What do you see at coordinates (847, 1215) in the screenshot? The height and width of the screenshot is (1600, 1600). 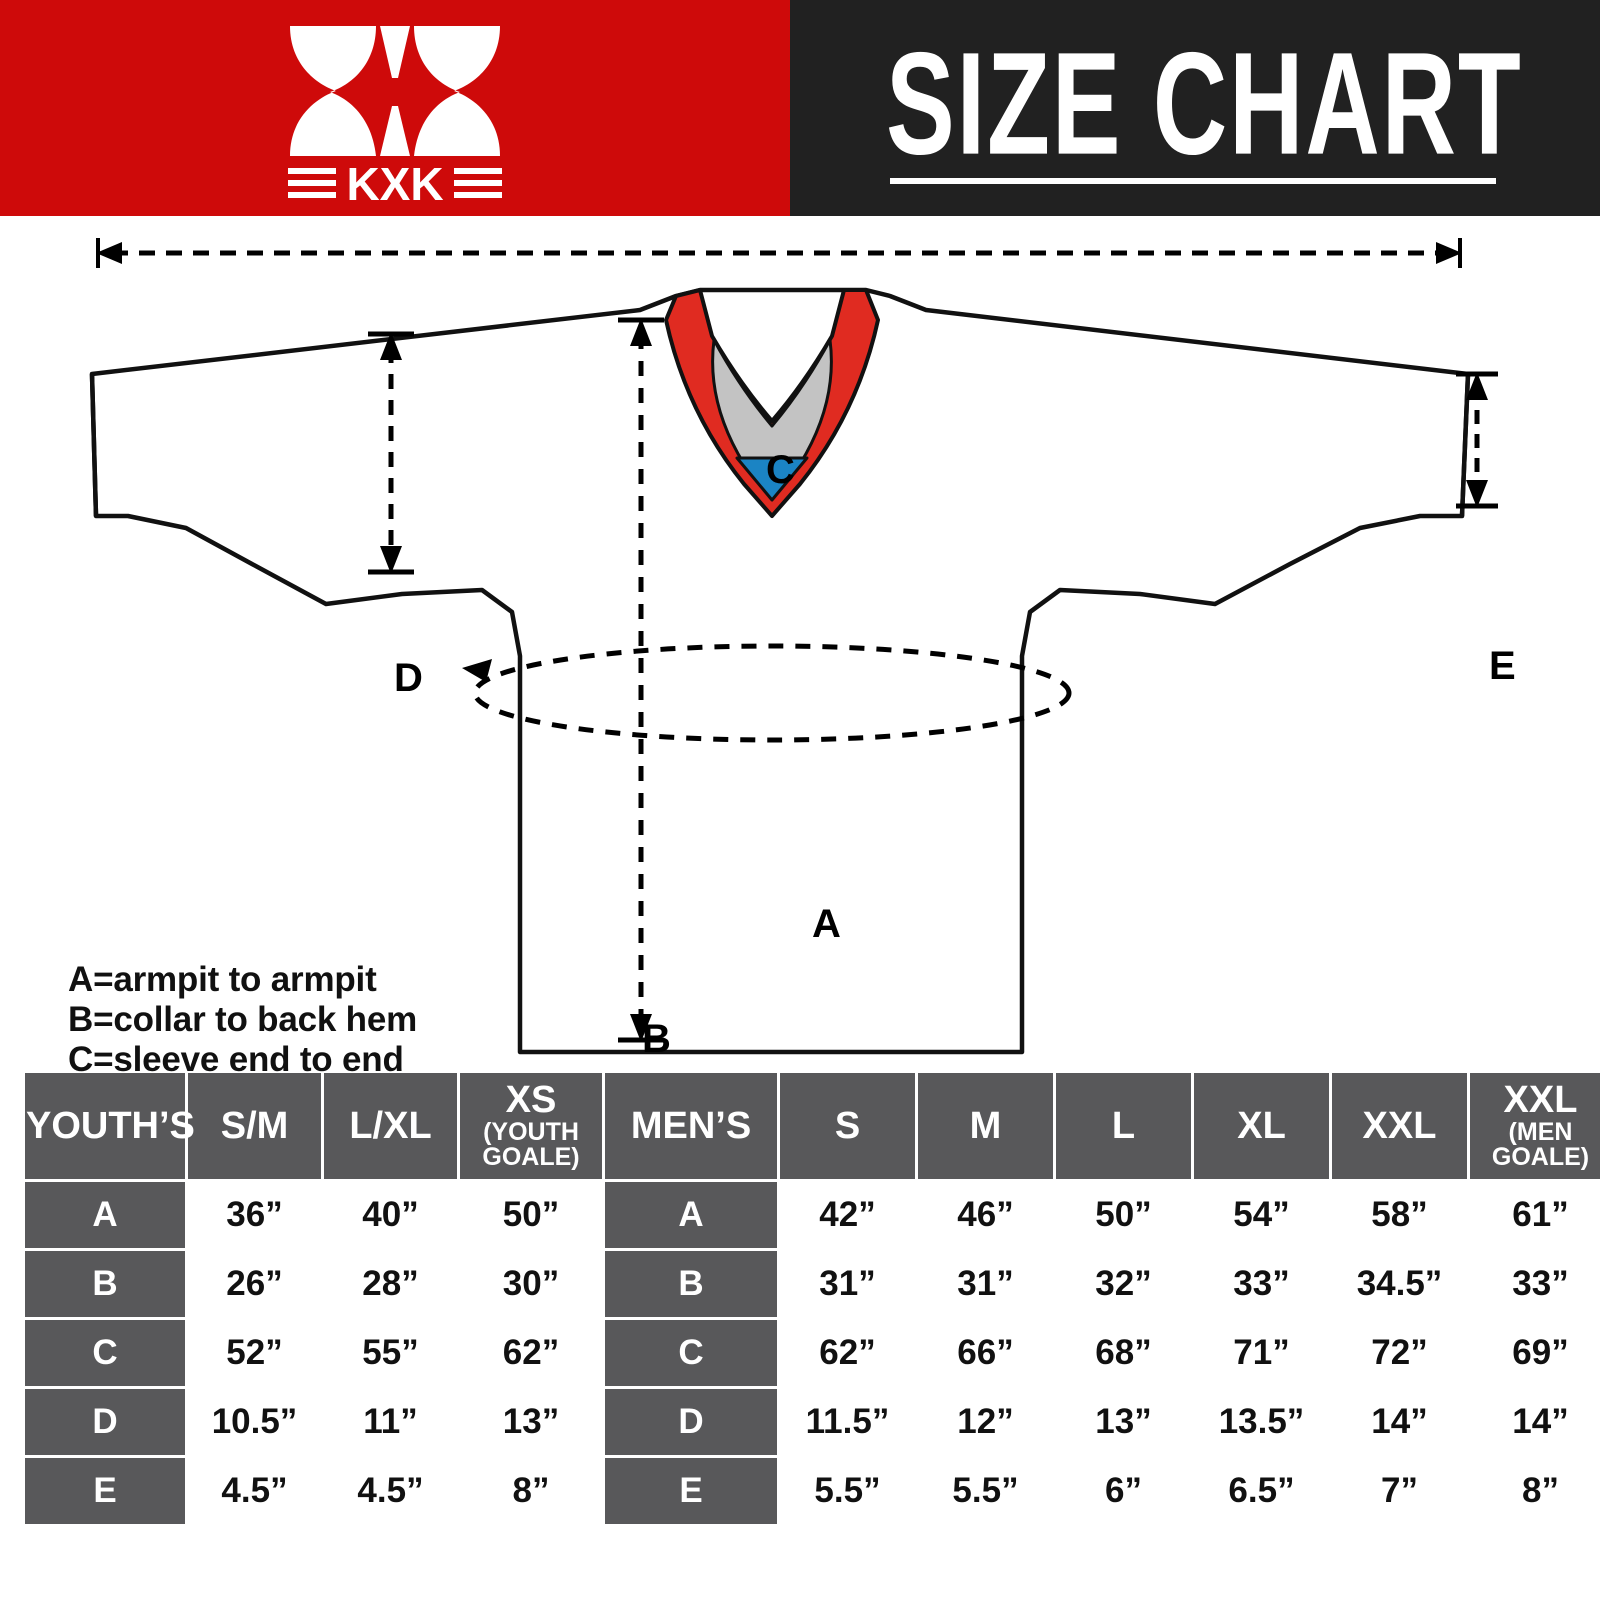 I see `mens-cell: 42”` at bounding box center [847, 1215].